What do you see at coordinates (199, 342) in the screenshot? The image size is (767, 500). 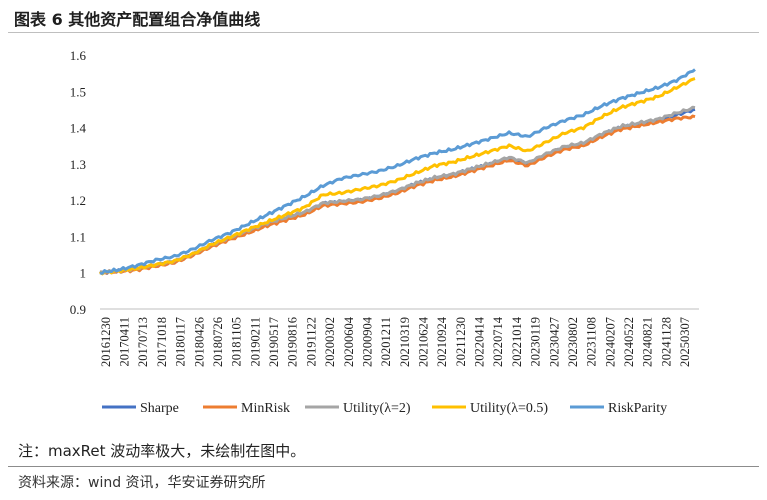 I see `x-tick-label: 20180426` at bounding box center [199, 342].